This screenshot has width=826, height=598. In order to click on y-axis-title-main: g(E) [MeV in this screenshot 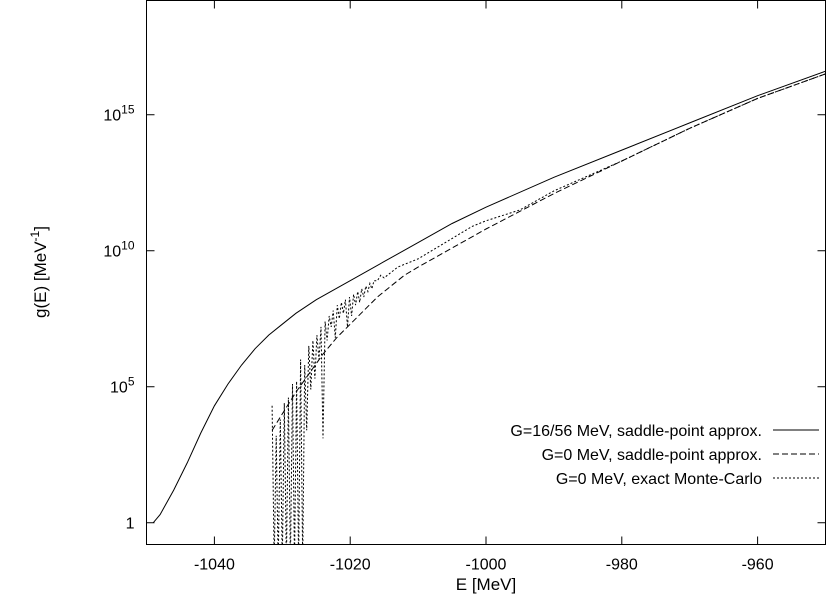, I will do `click(40, 279)`.